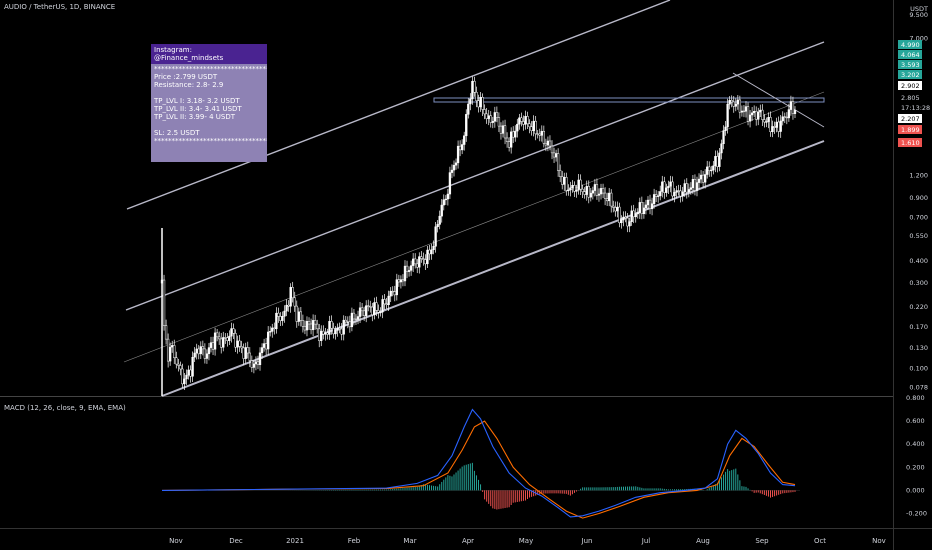  What do you see at coordinates (820, 541) in the screenshot?
I see `date-tick-label: Oct` at bounding box center [820, 541].